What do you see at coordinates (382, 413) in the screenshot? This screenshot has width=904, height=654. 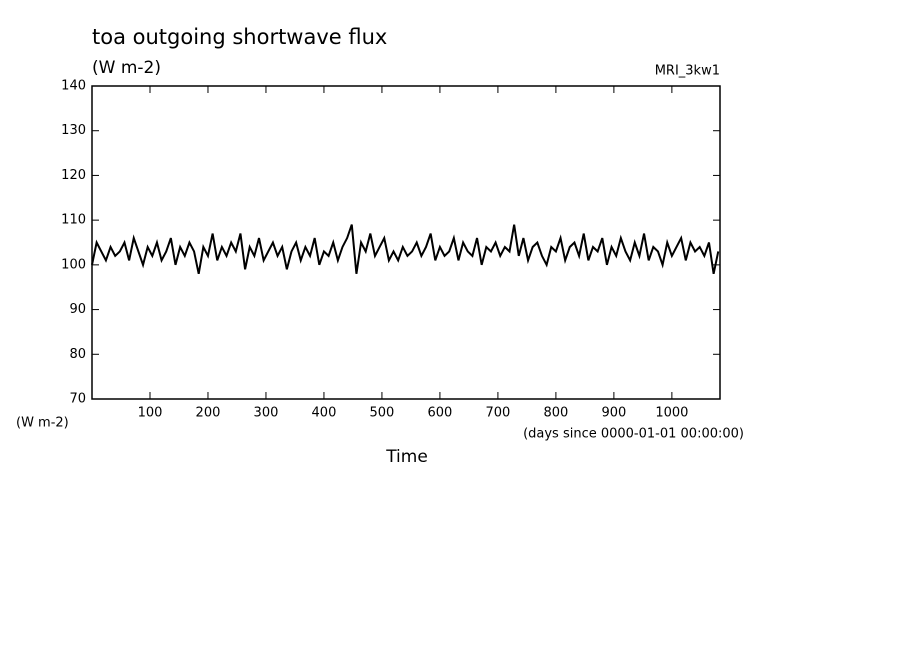 I see `x-tick-label: 500` at bounding box center [382, 413].